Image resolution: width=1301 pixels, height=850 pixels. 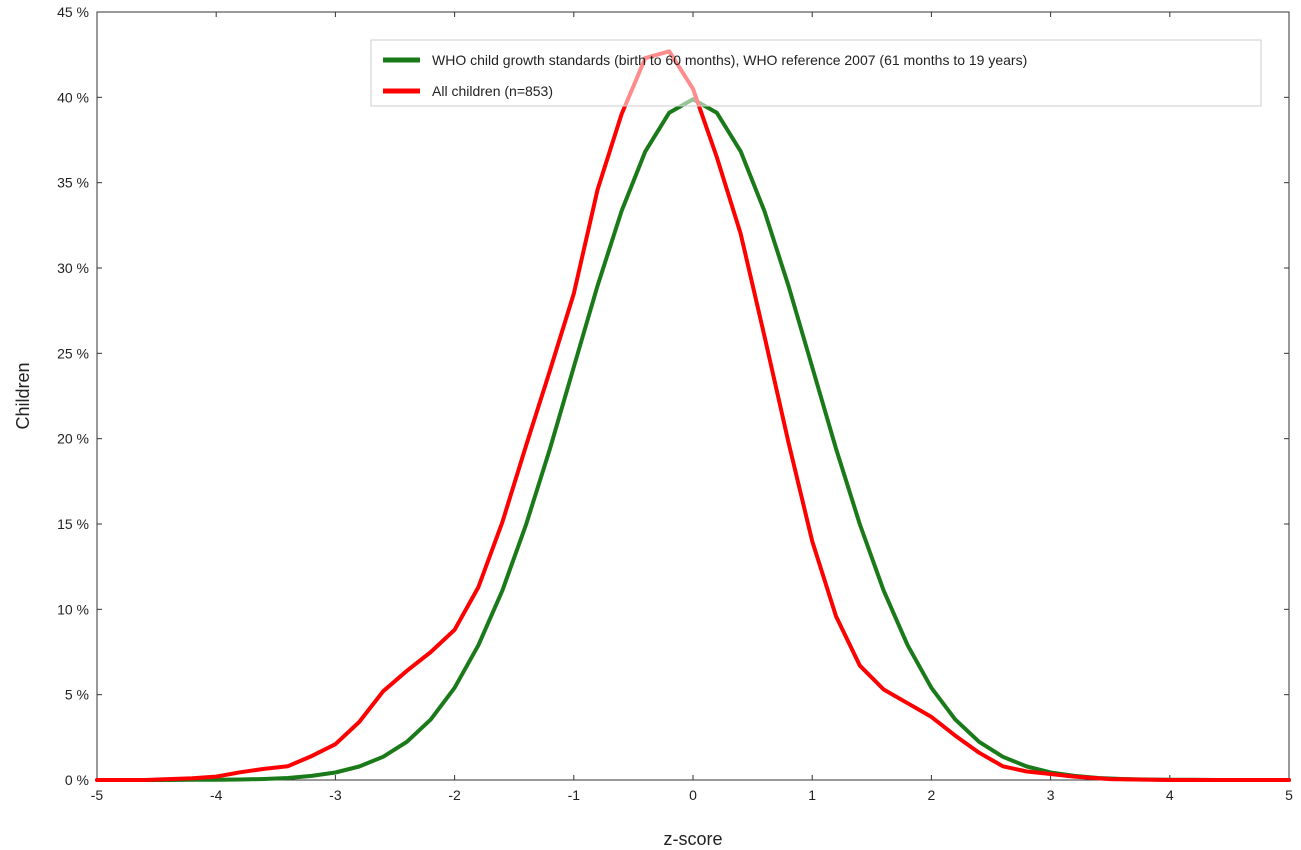 I want to click on y-tick-label: 25 %, so click(x=73, y=353).